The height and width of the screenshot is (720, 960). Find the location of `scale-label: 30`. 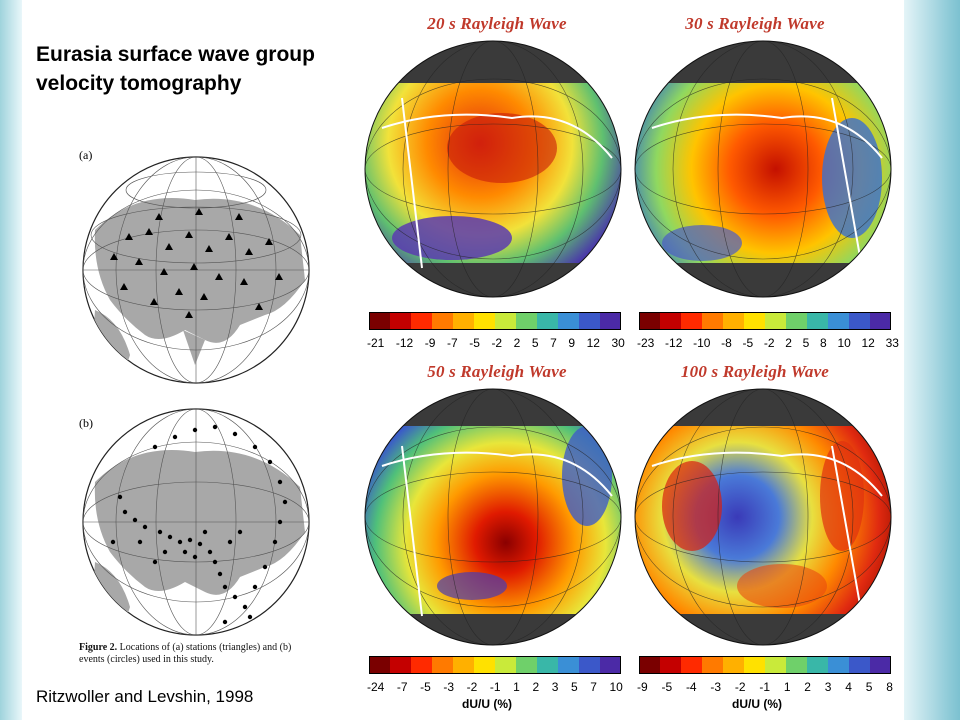

scale-label: 30 is located at coordinates (618, 343).